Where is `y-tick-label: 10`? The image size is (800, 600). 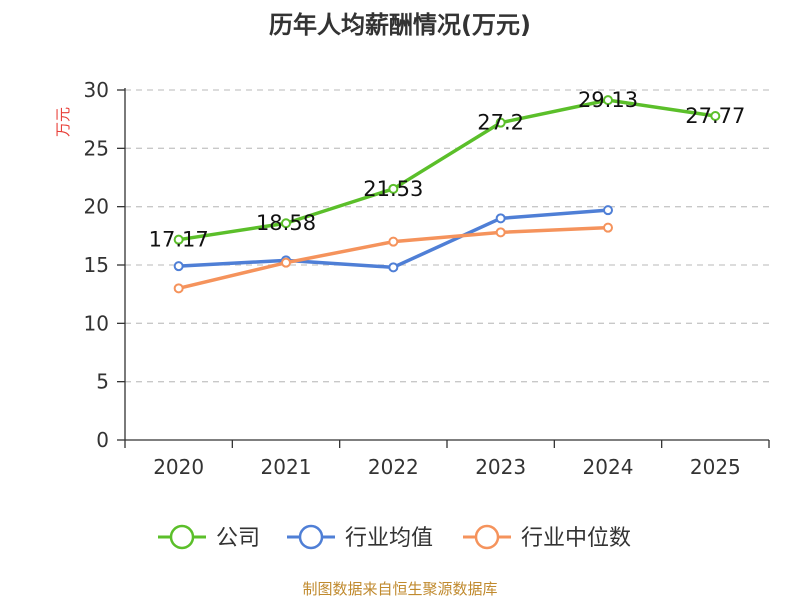
y-tick-label: 10 is located at coordinates (96, 323).